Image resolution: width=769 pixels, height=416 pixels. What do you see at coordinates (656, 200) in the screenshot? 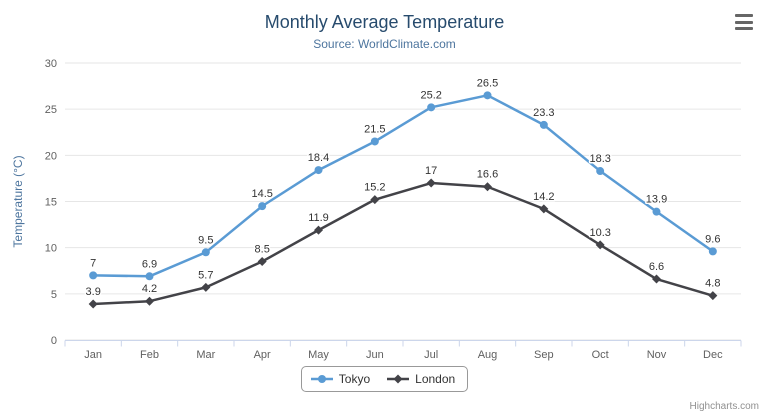
I see `data-label-tokyo: 13.9` at bounding box center [656, 200].